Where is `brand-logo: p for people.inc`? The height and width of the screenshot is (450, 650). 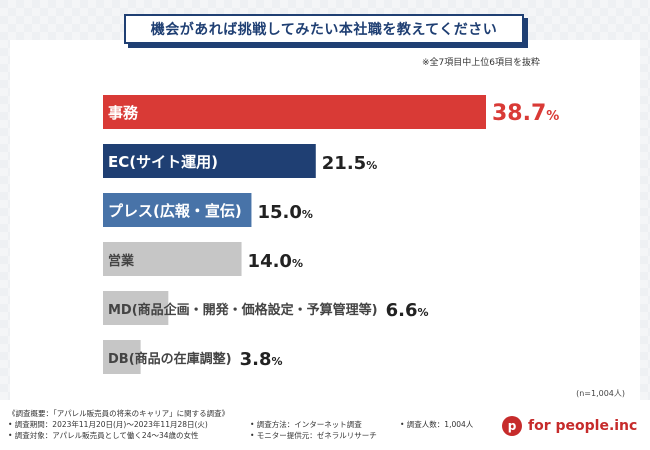 brand-logo: p for people.inc is located at coordinates (569, 426).